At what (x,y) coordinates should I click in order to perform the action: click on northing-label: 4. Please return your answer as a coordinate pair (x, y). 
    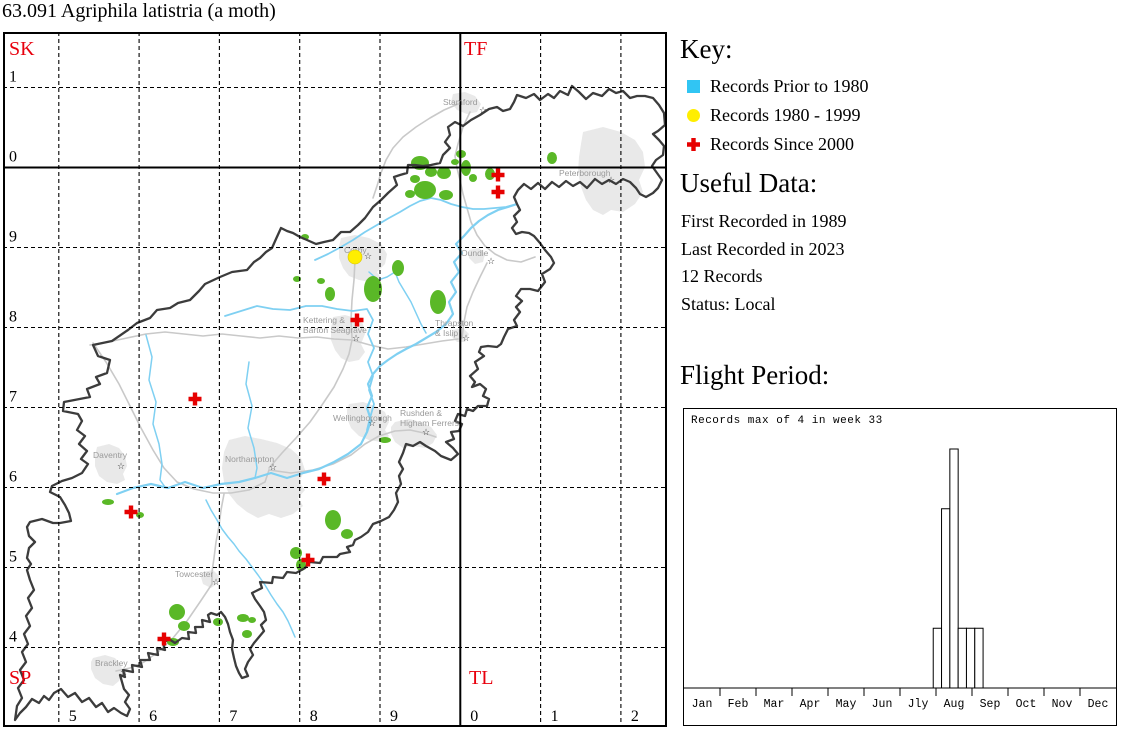
    Looking at the image, I should click on (13, 637).